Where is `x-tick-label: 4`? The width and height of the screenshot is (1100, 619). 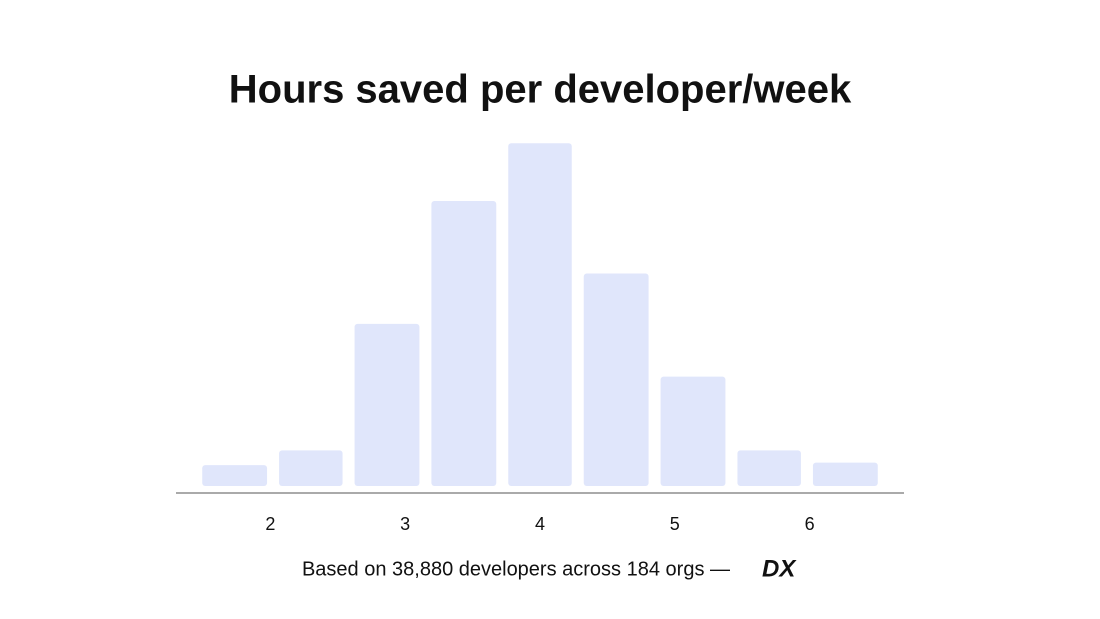
x-tick-label: 4 is located at coordinates (540, 524).